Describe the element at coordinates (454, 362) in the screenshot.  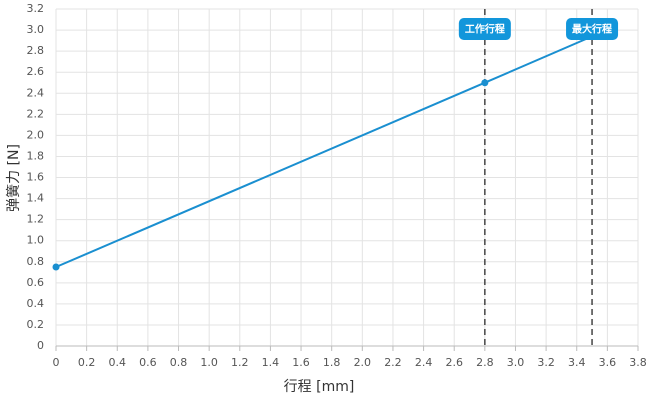
I see `x-tick-label: 2.6` at that location.